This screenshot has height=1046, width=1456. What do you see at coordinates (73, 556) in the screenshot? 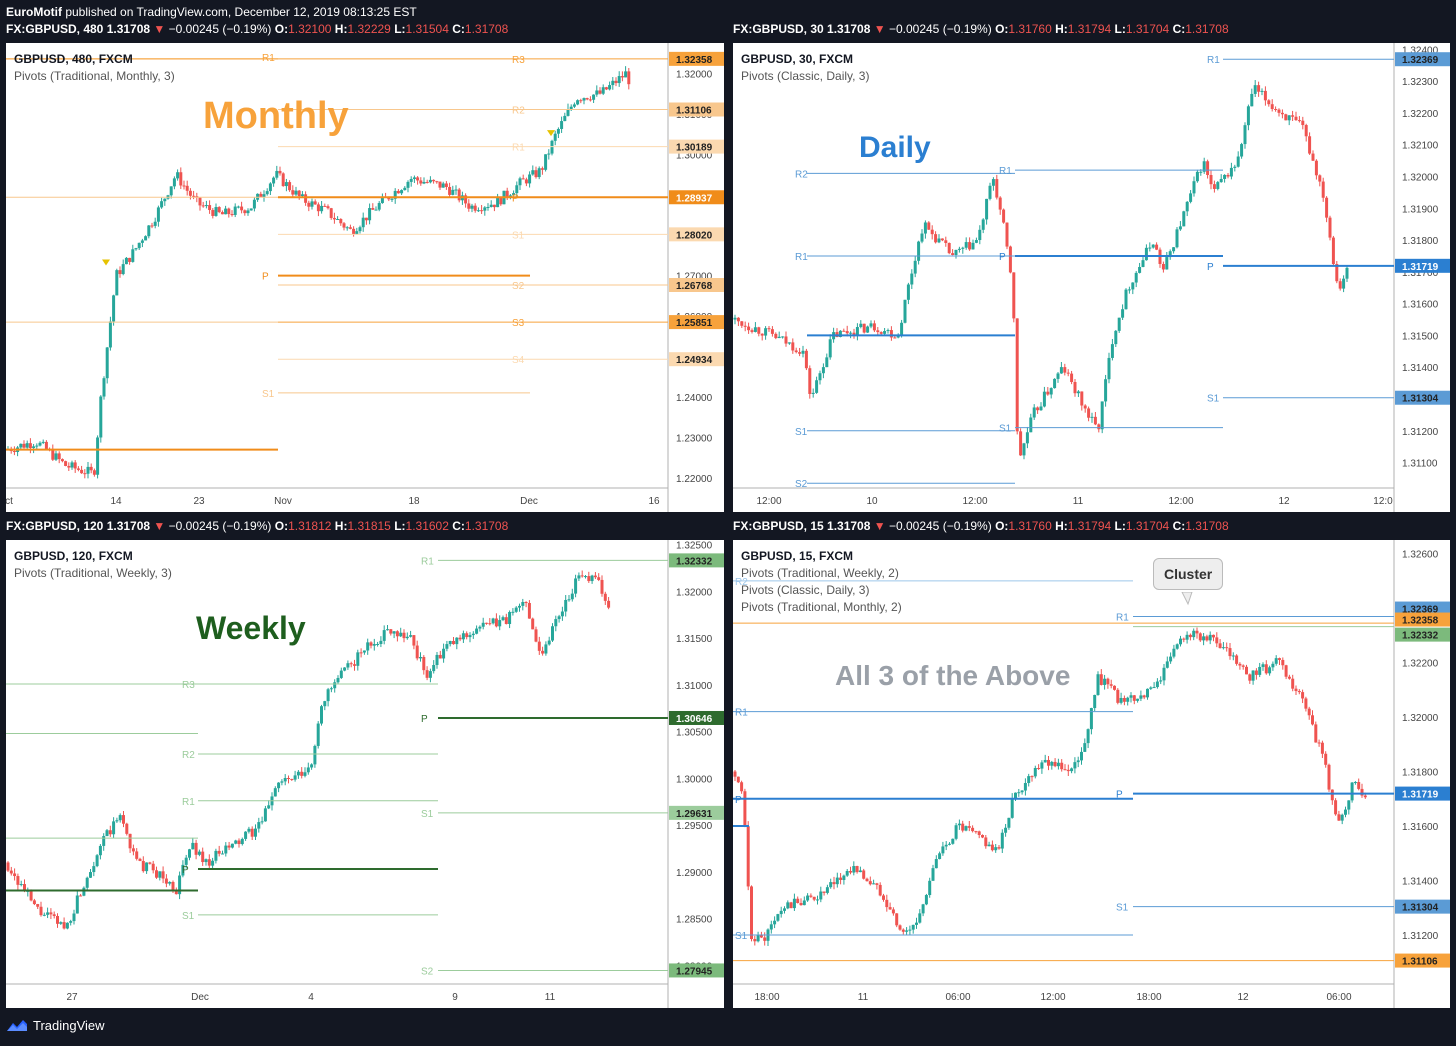
I see `chart-symbol-title: GBPUSD, 120, FXCM` at bounding box center [73, 556].